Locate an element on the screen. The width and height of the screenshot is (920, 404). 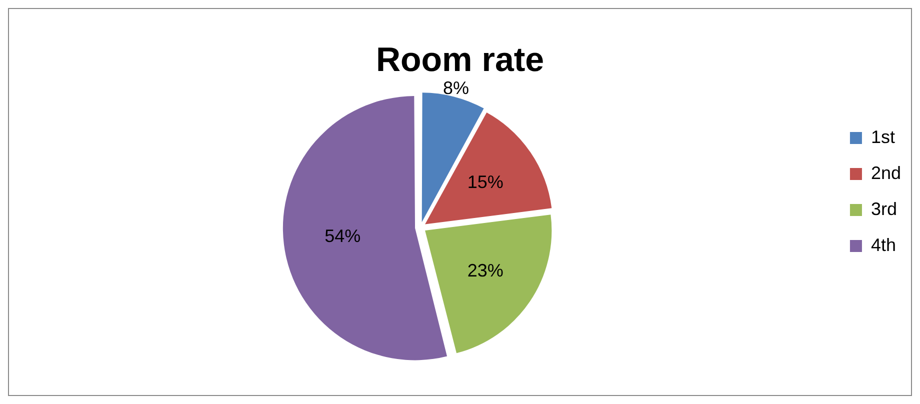
data-label: 15% is located at coordinates (485, 182).